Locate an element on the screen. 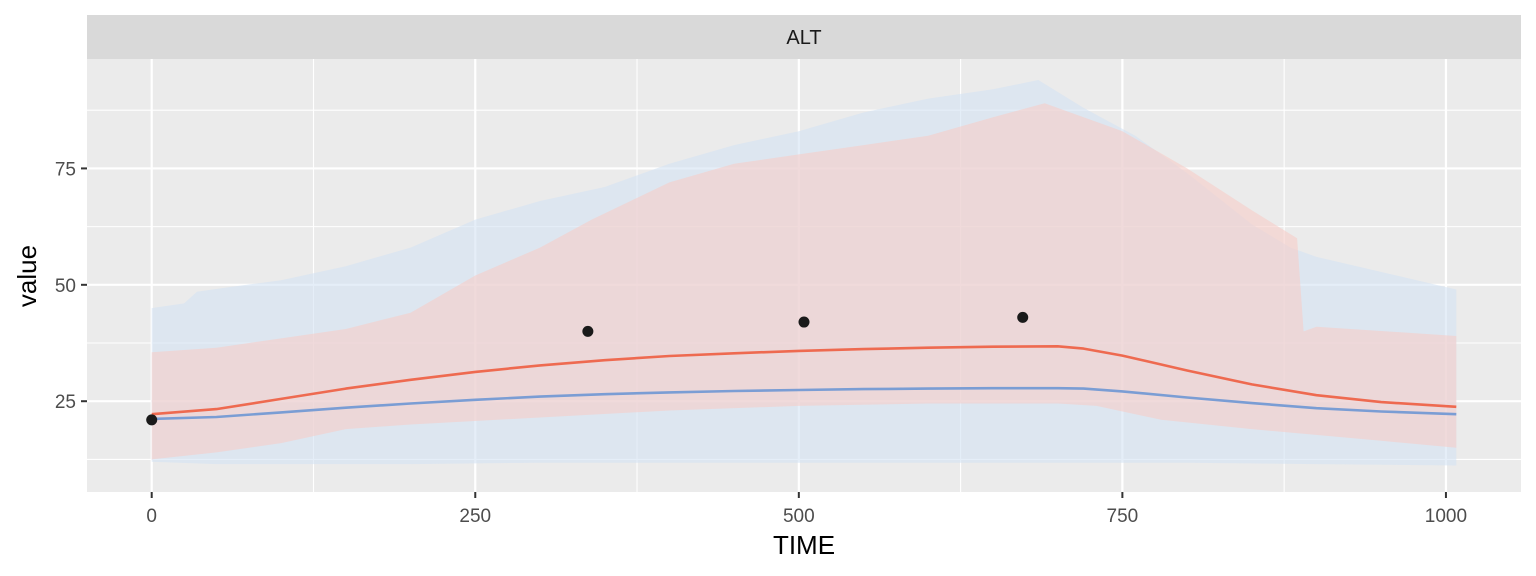  y-tick-label: 75 is located at coordinates (65, 169).